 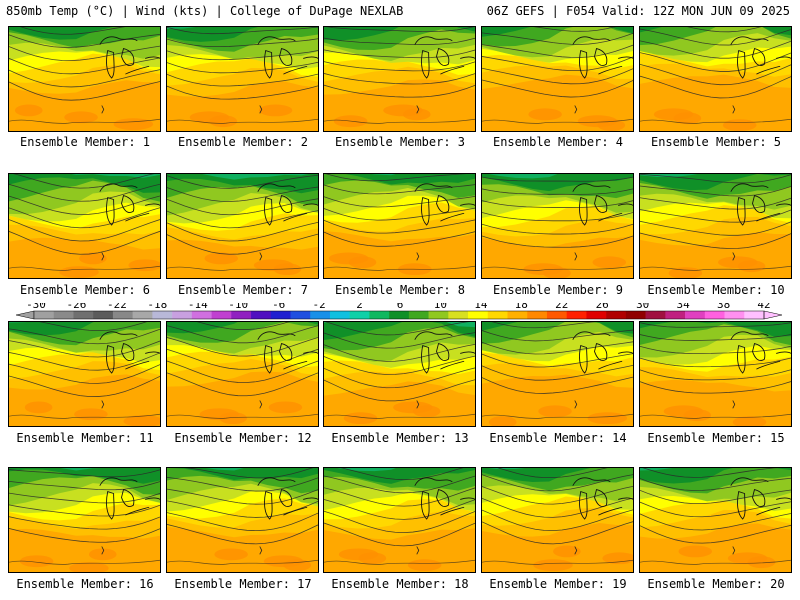 I want to click on ensemble-member-label: Ensemble Member: 1, so click(x=85, y=142).